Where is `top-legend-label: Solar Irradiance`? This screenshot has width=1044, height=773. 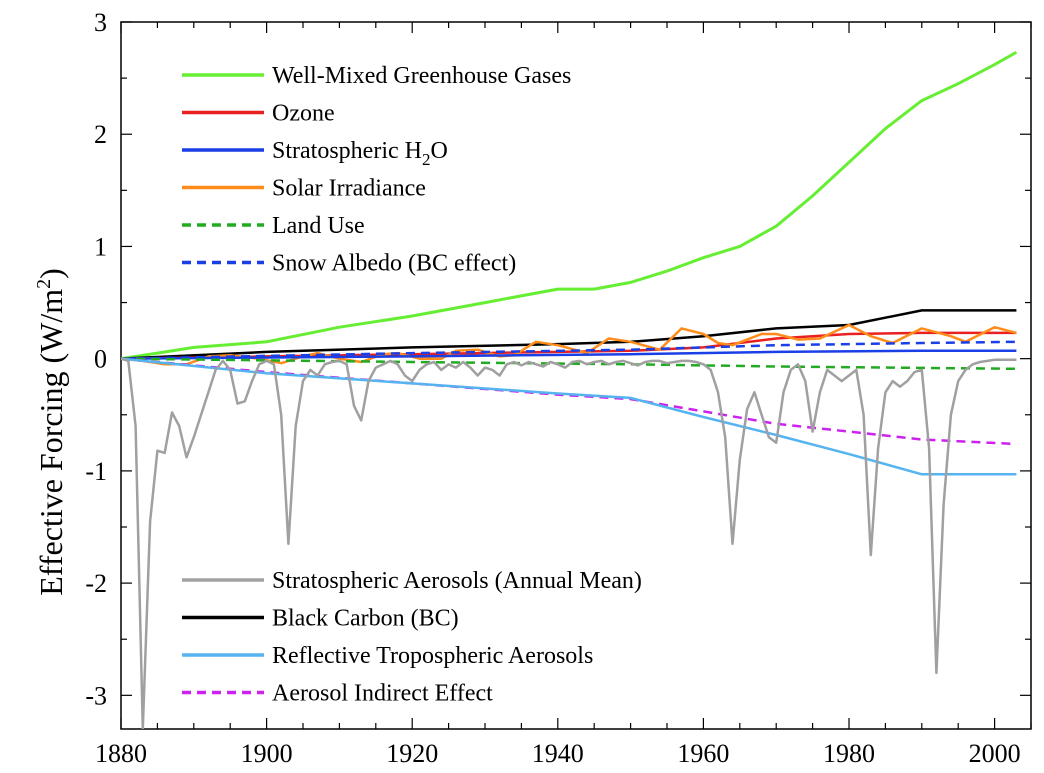
top-legend-label: Solar Irradiance is located at coordinates (349, 189).